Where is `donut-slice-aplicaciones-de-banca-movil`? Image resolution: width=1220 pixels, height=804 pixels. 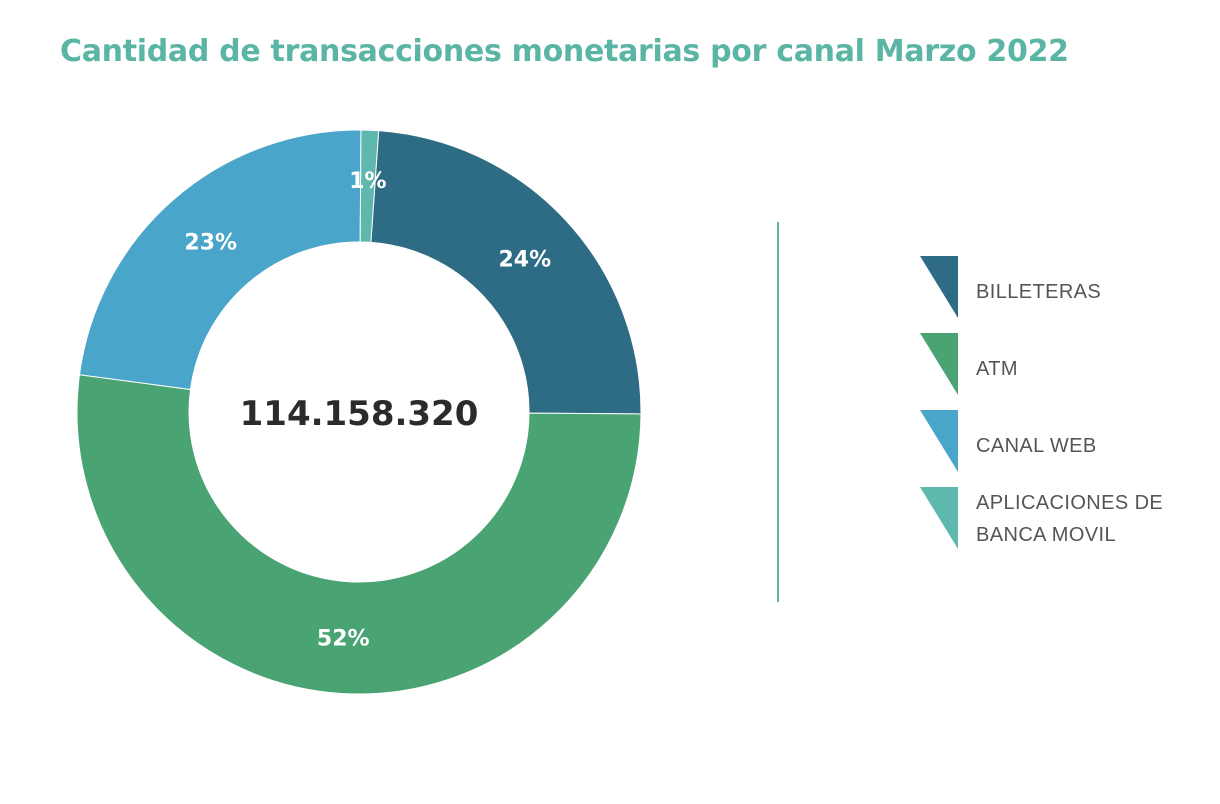 donut-slice-aplicaciones-de-banca-movil is located at coordinates (369, 186).